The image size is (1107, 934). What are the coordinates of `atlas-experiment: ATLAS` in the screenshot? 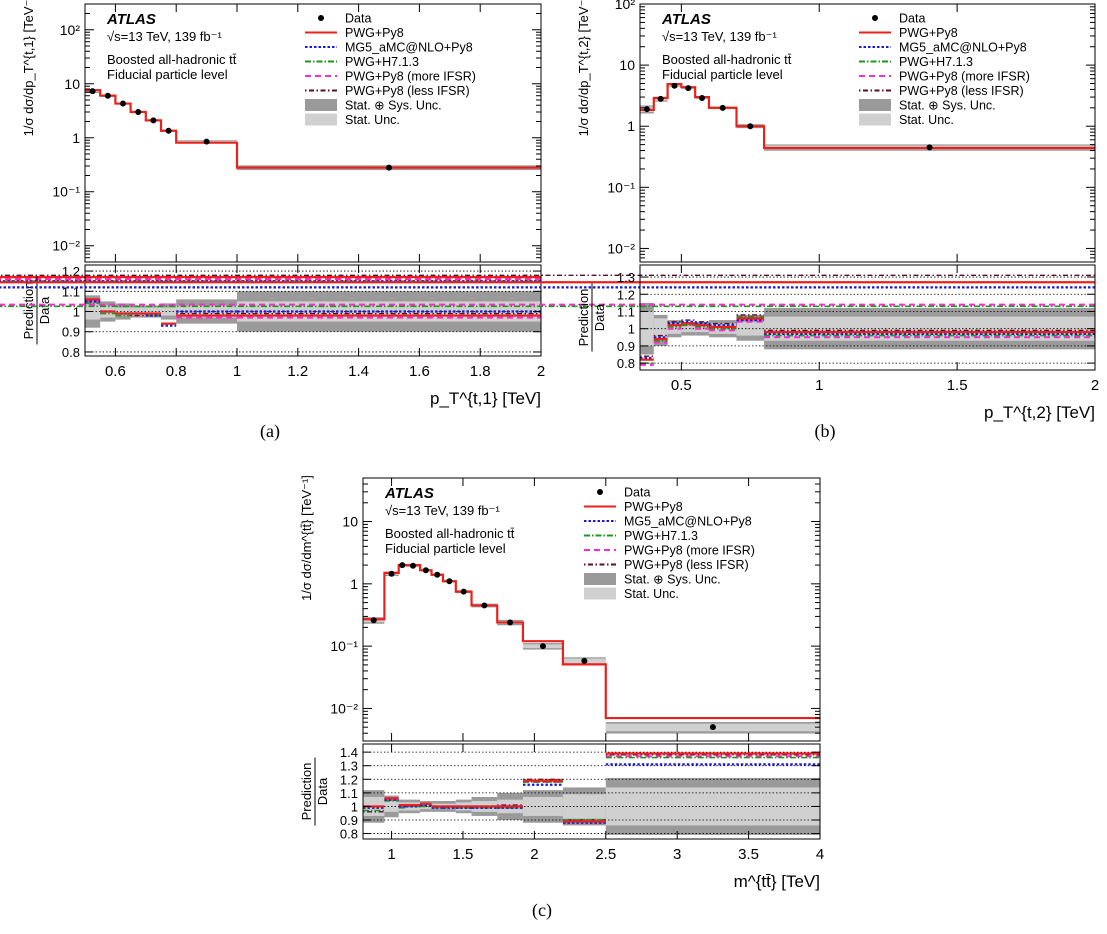 It's located at (409, 493).